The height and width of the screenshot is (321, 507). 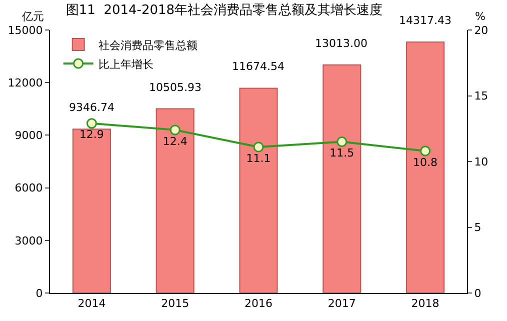 What do you see at coordinates (148, 45) in the screenshot?
I see `legend-label: 社会消费品零售总额` at bounding box center [148, 45].